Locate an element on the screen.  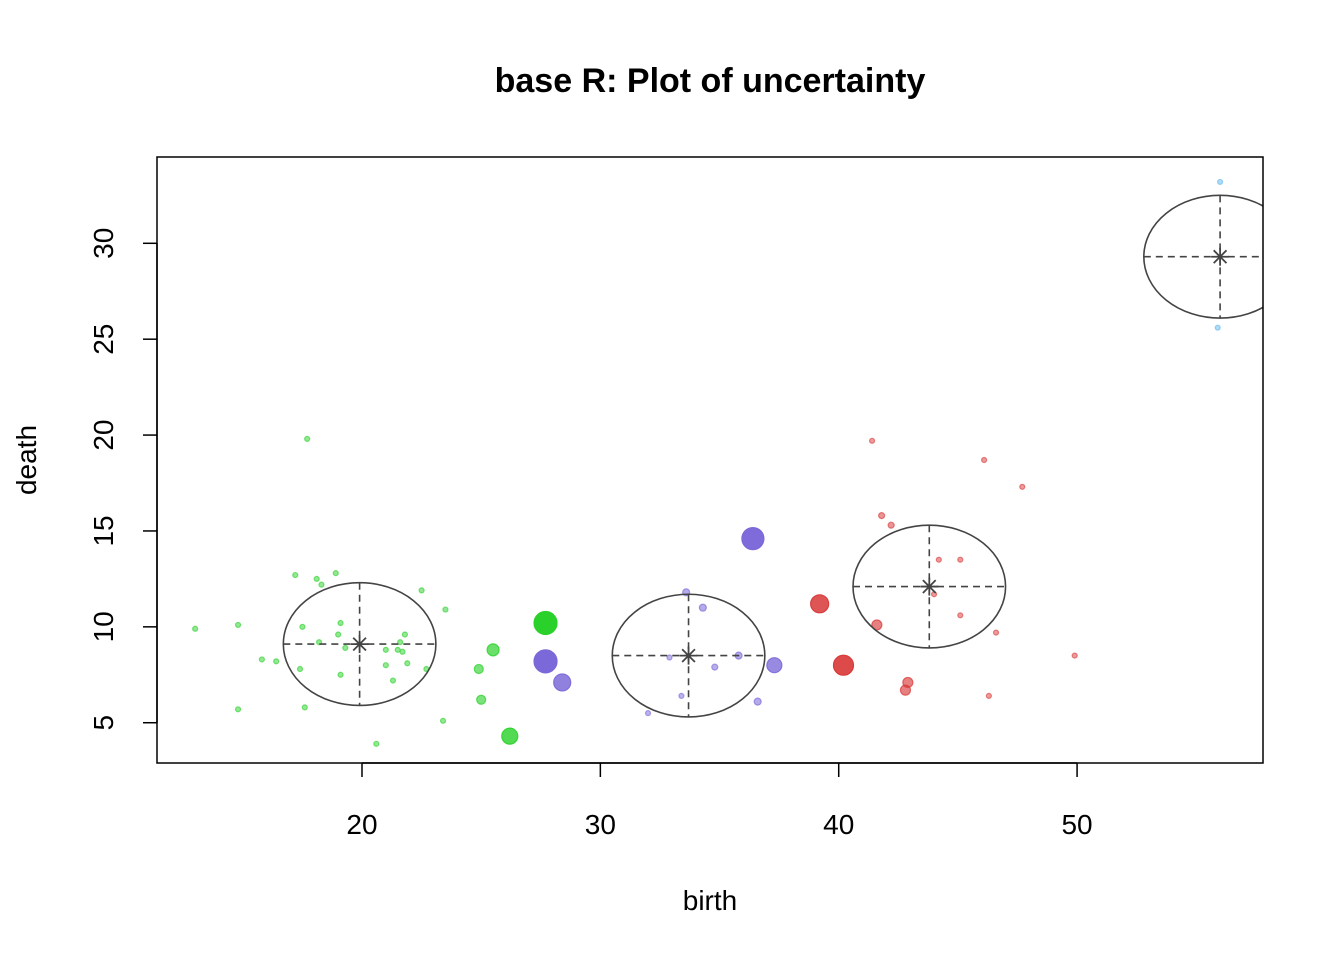
chart-title: base R: Plot of uncertainty is located at coordinates (710, 81).